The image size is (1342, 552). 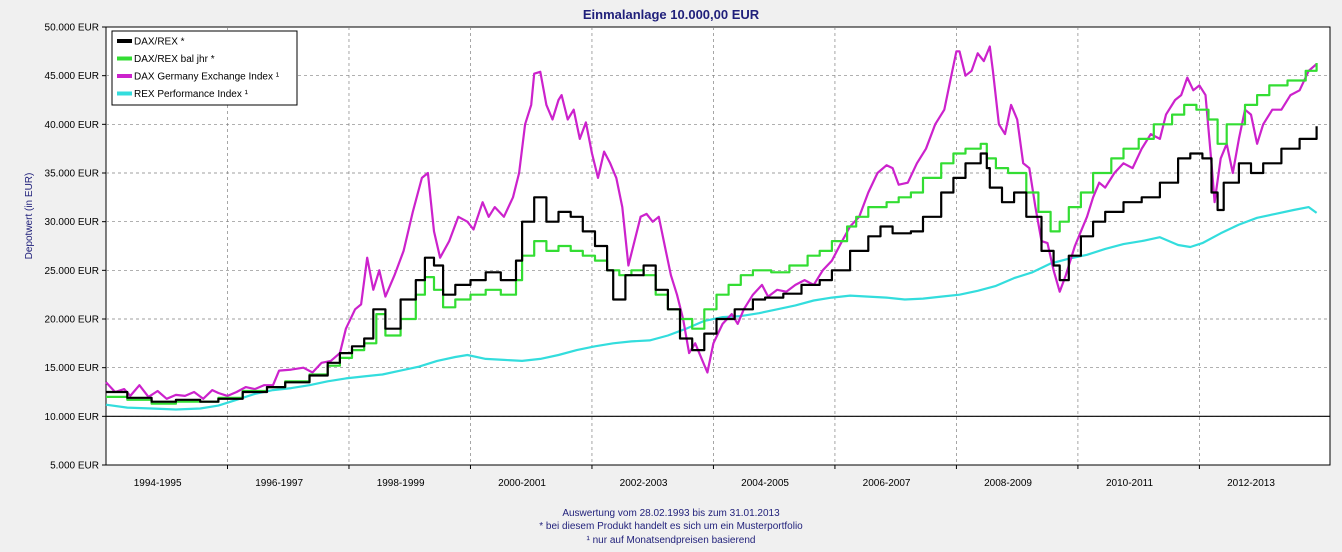 What do you see at coordinates (207, 77) in the screenshot?
I see `legend-entry: DAX Germany Exchange Index ¹` at bounding box center [207, 77].